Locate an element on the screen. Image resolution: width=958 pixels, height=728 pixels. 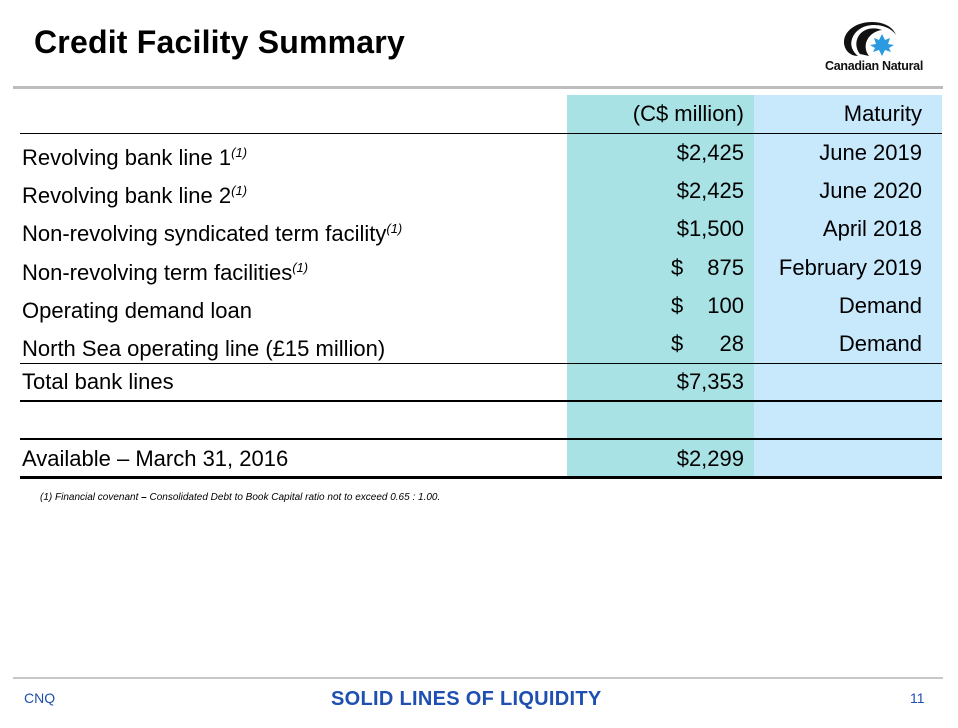
page-title: Credit Facility Summary is located at coordinates (219, 42).